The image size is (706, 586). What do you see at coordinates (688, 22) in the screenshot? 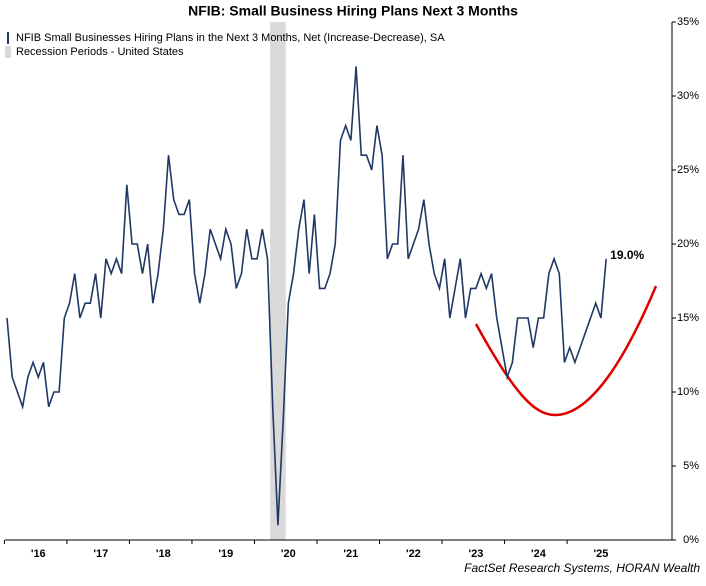
I see `y-tick-label: 35%` at bounding box center [688, 22].